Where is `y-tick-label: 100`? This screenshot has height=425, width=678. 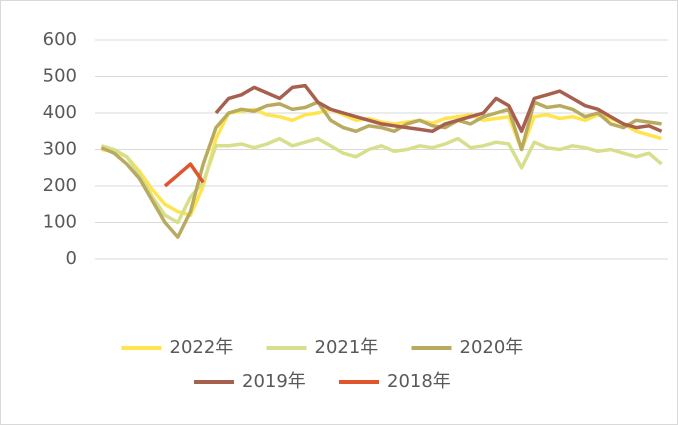 y-tick-label: 100 is located at coordinates (60, 222).